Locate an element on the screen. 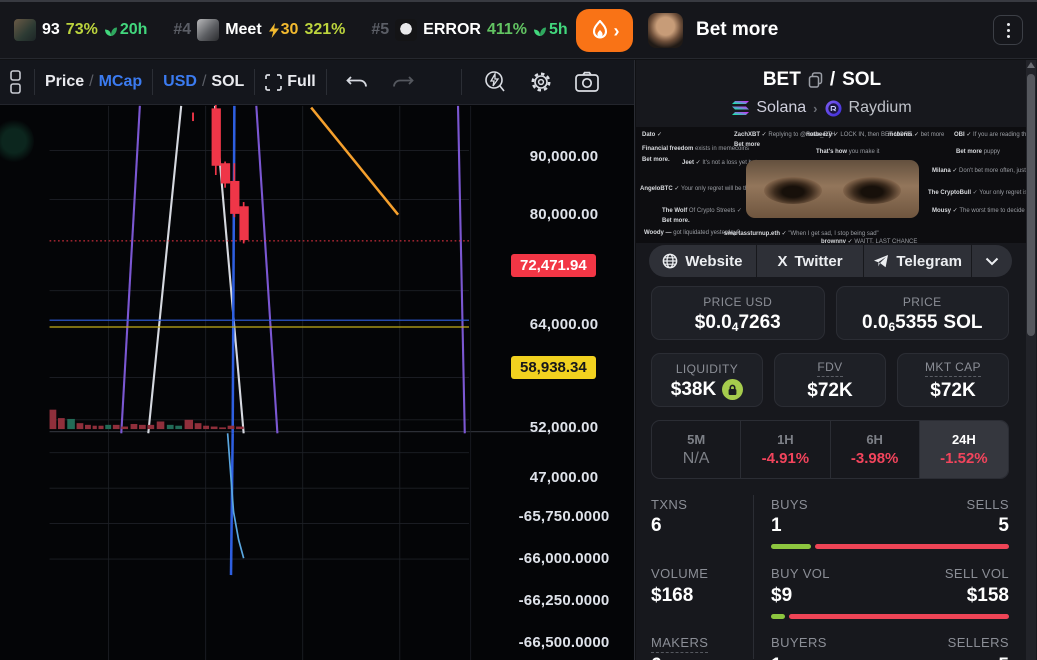 The width and height of the screenshot is (1037, 660). chevron-down-icon is located at coordinates (992, 261).